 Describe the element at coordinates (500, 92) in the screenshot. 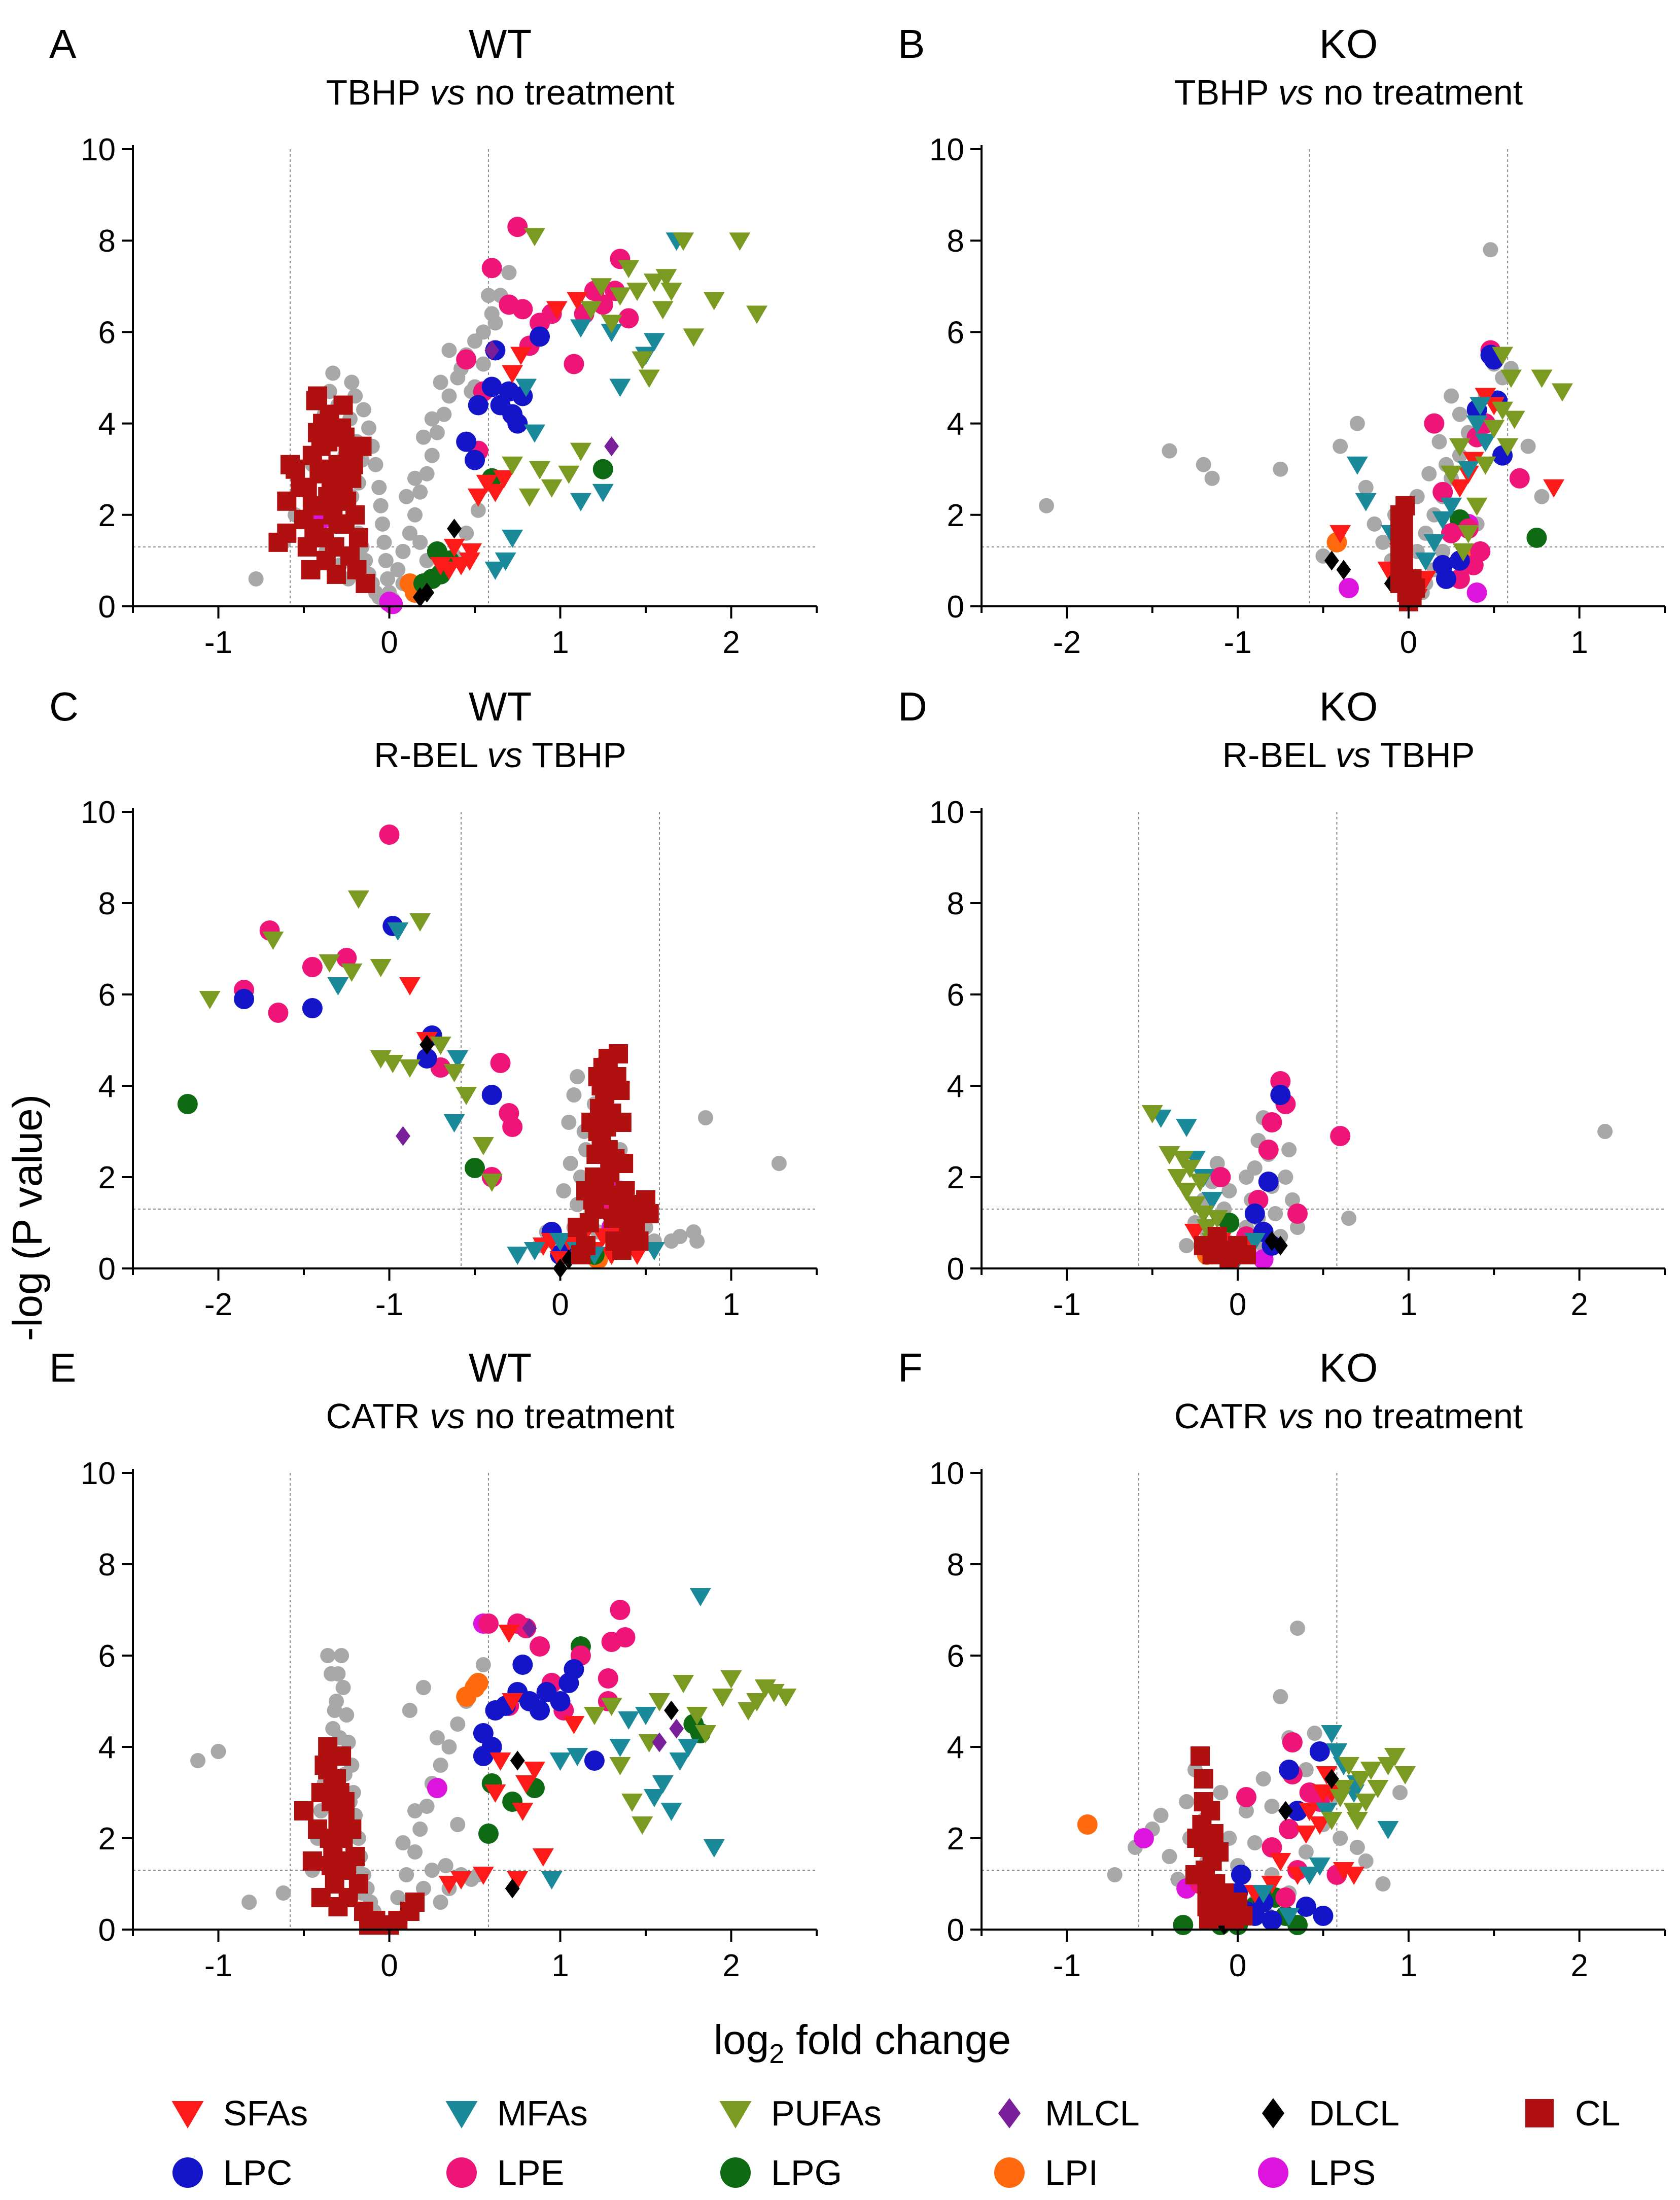

I see `panel-subtitle: TBHP vs no treatment` at that location.